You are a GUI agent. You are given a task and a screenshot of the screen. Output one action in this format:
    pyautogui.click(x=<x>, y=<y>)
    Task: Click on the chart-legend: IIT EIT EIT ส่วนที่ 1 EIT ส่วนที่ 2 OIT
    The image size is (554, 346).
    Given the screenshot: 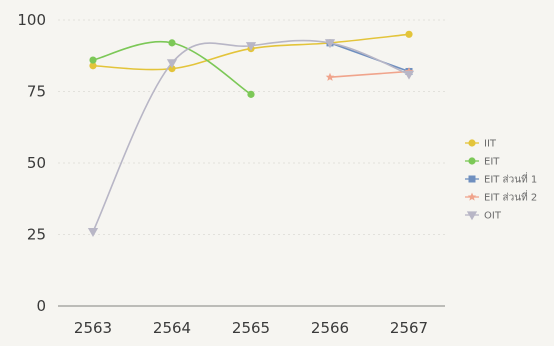 What is the action you would take?
    pyautogui.click(x=501, y=180)
    